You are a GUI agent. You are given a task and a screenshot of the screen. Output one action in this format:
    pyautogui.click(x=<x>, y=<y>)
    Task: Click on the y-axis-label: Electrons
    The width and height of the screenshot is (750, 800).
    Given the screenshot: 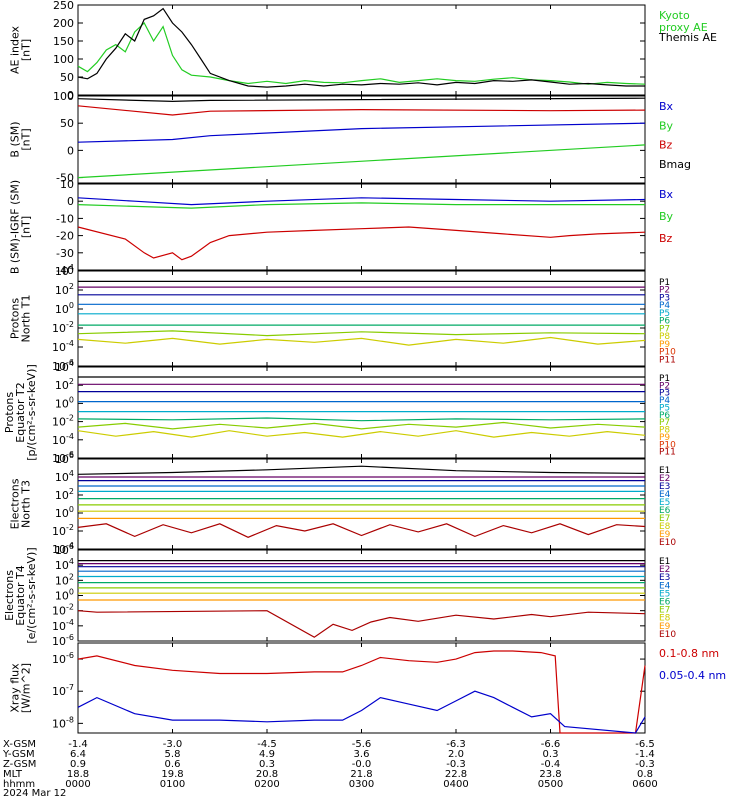 What is the action you would take?
    pyautogui.click(x=15, y=503)
    